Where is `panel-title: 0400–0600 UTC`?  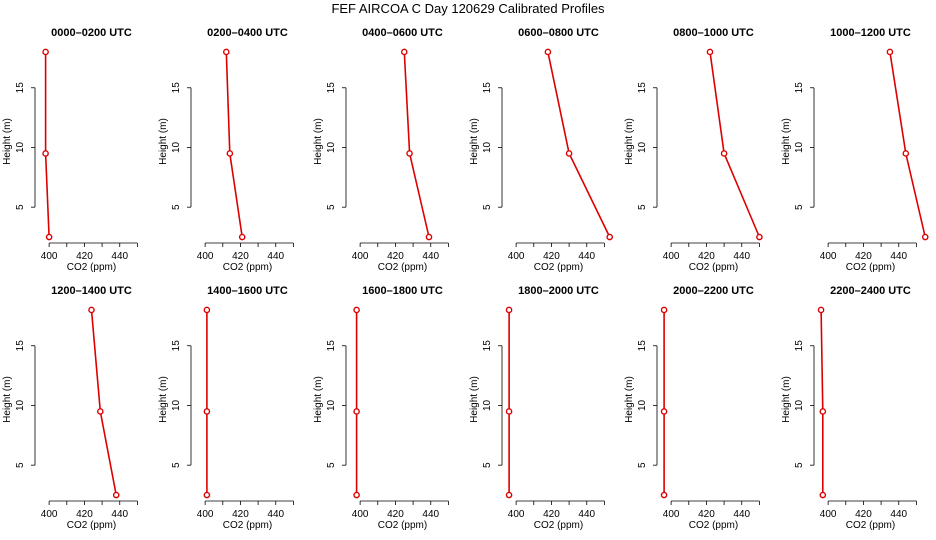
panel-title: 0400–0600 UTC is located at coordinates (402, 33).